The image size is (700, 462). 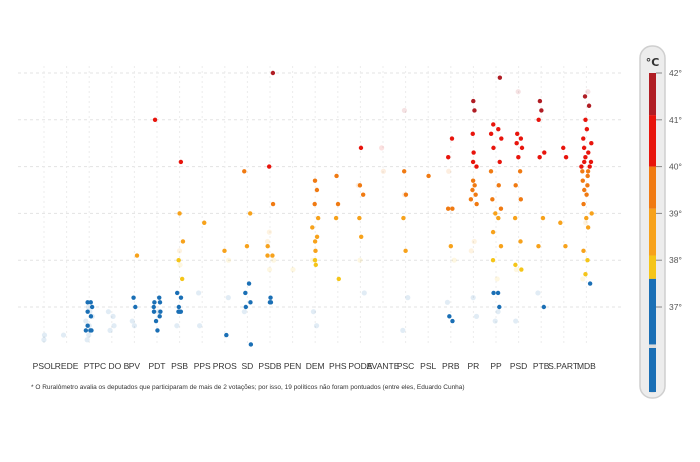 I want to click on party-label: PSD, so click(x=518, y=366).